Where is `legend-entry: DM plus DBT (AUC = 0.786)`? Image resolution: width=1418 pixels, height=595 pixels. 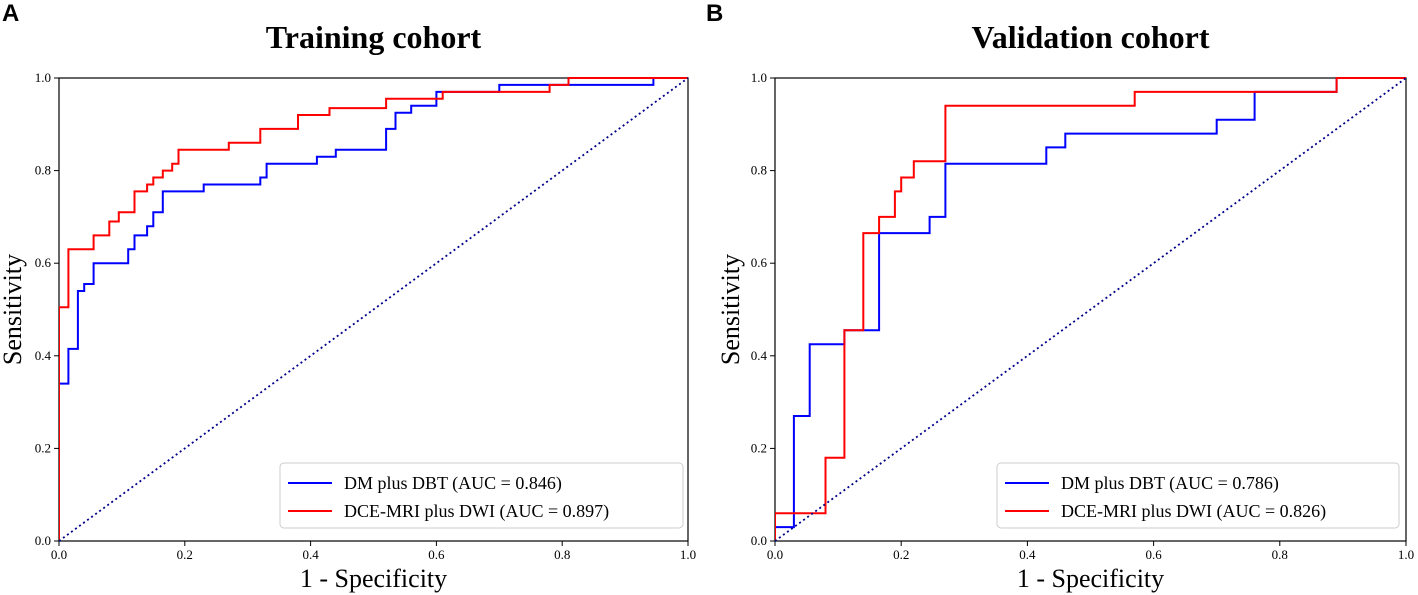 legend-entry: DM plus DBT (AUC = 0.786) is located at coordinates (1170, 483).